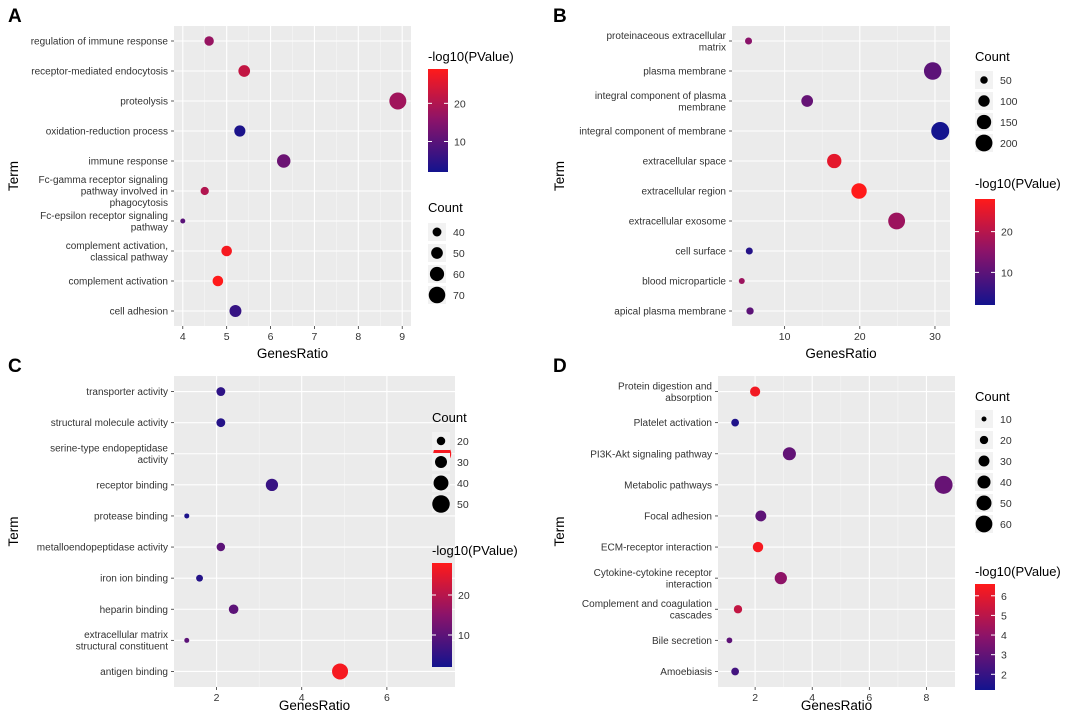 Image resolution: width=1065 pixels, height=723 pixels. What do you see at coordinates (129, 162) in the screenshot?
I see `term-label-line: immune response` at bounding box center [129, 162].